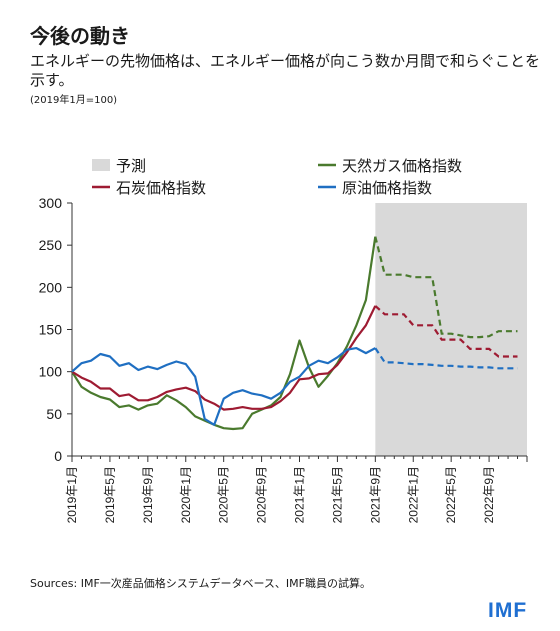  Describe the element at coordinates (80, 36) in the screenshot. I see `chart-title: 今後の動き` at that location.